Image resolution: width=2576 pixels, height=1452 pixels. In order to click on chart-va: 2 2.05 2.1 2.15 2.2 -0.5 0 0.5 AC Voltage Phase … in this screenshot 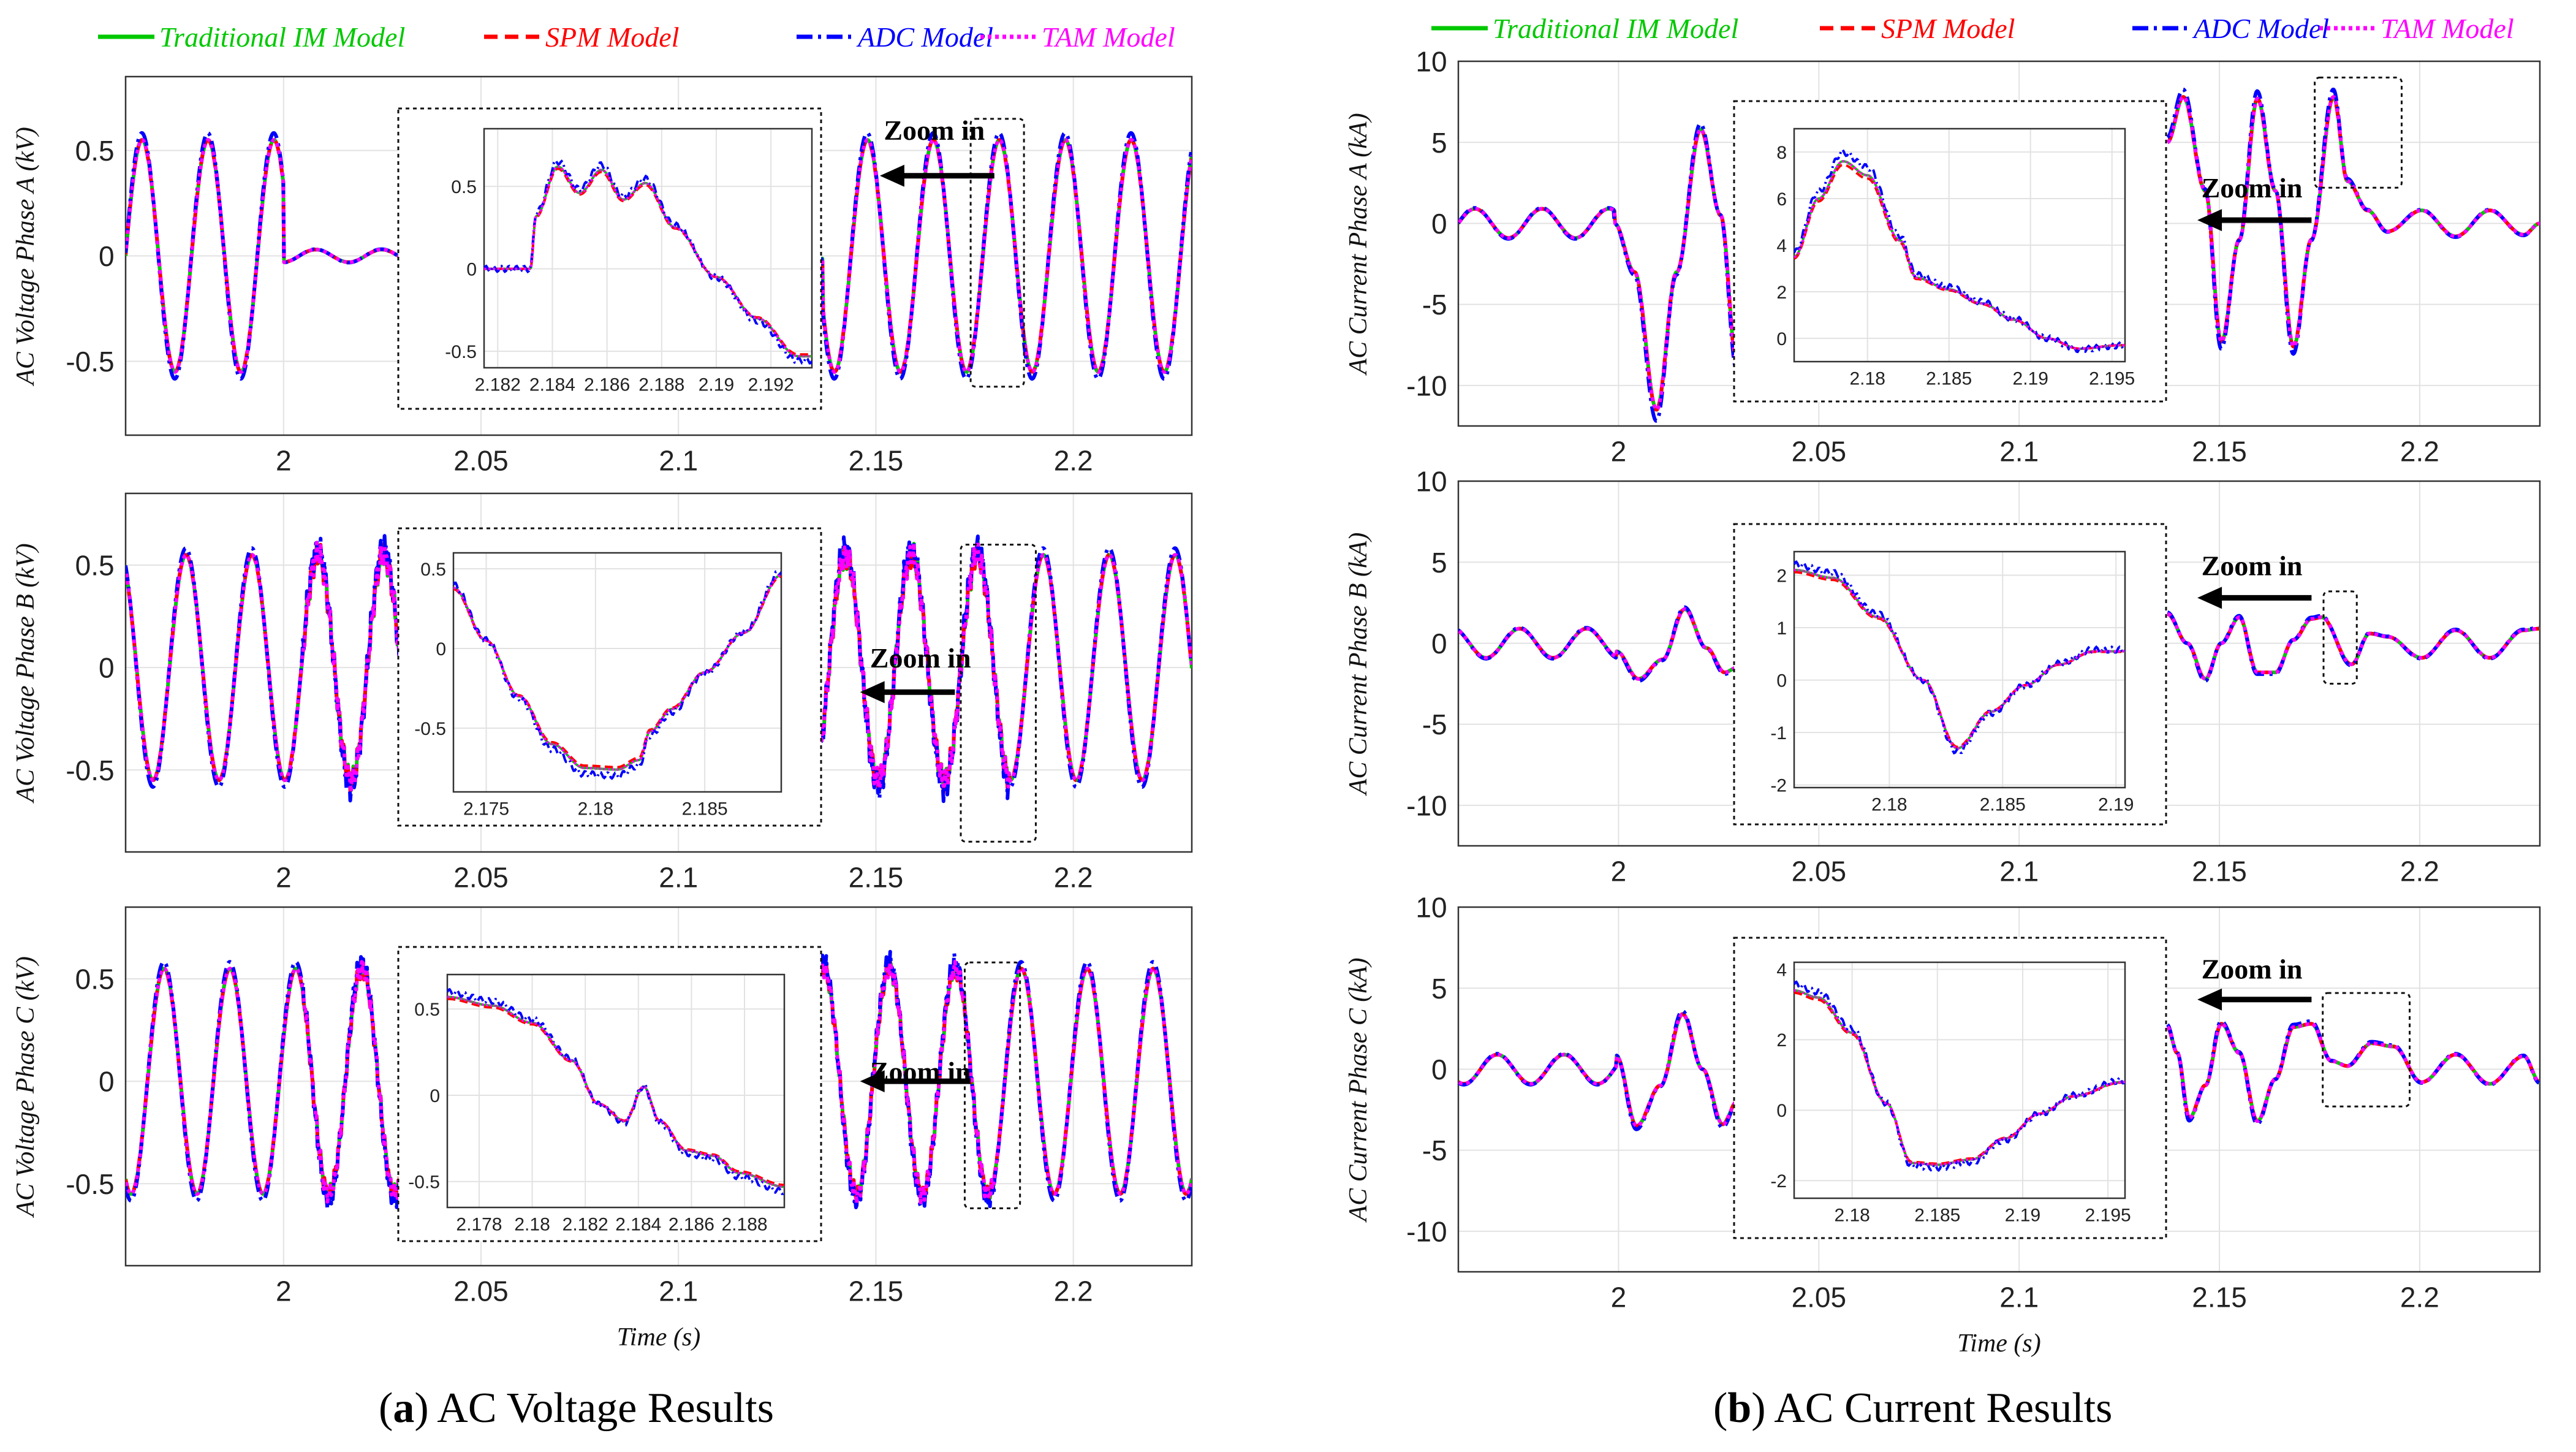, I will do `click(602, 276)`.